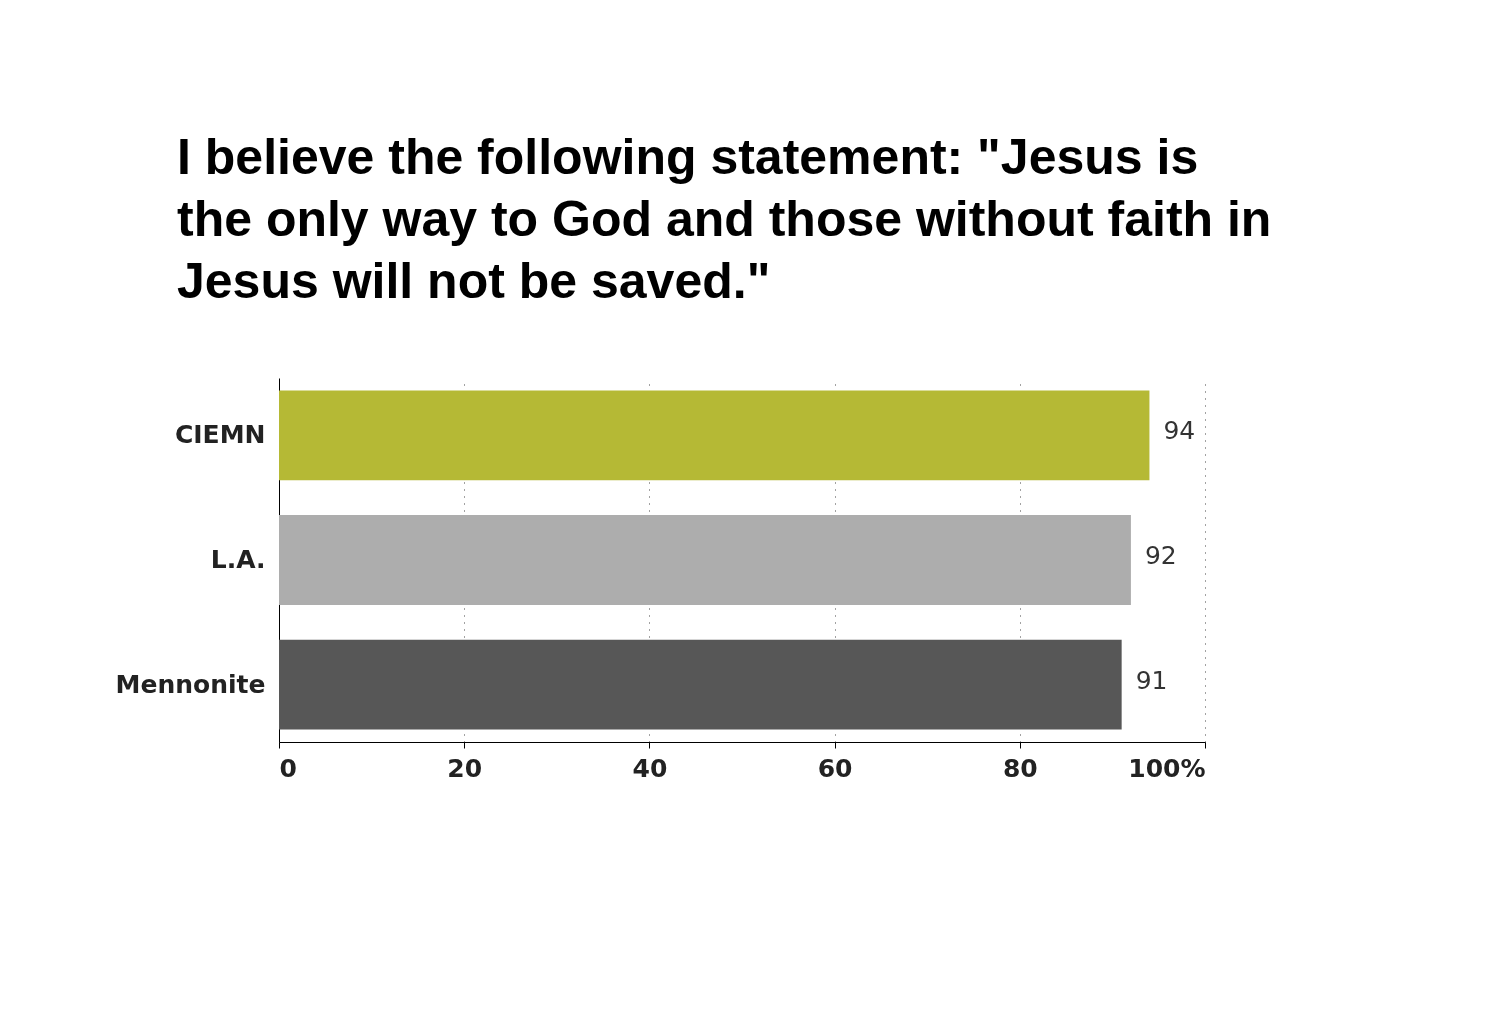  Describe the element at coordinates (1160, 555) in the screenshot. I see `data-label: 92` at that location.